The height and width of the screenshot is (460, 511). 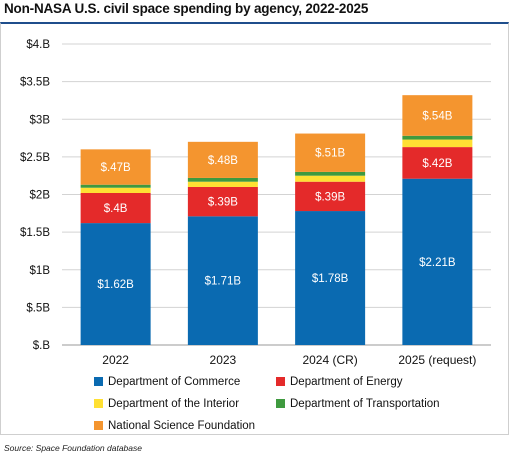 What do you see at coordinates (35, 233) in the screenshot?
I see `y-tick-label: $1.5B` at bounding box center [35, 233].